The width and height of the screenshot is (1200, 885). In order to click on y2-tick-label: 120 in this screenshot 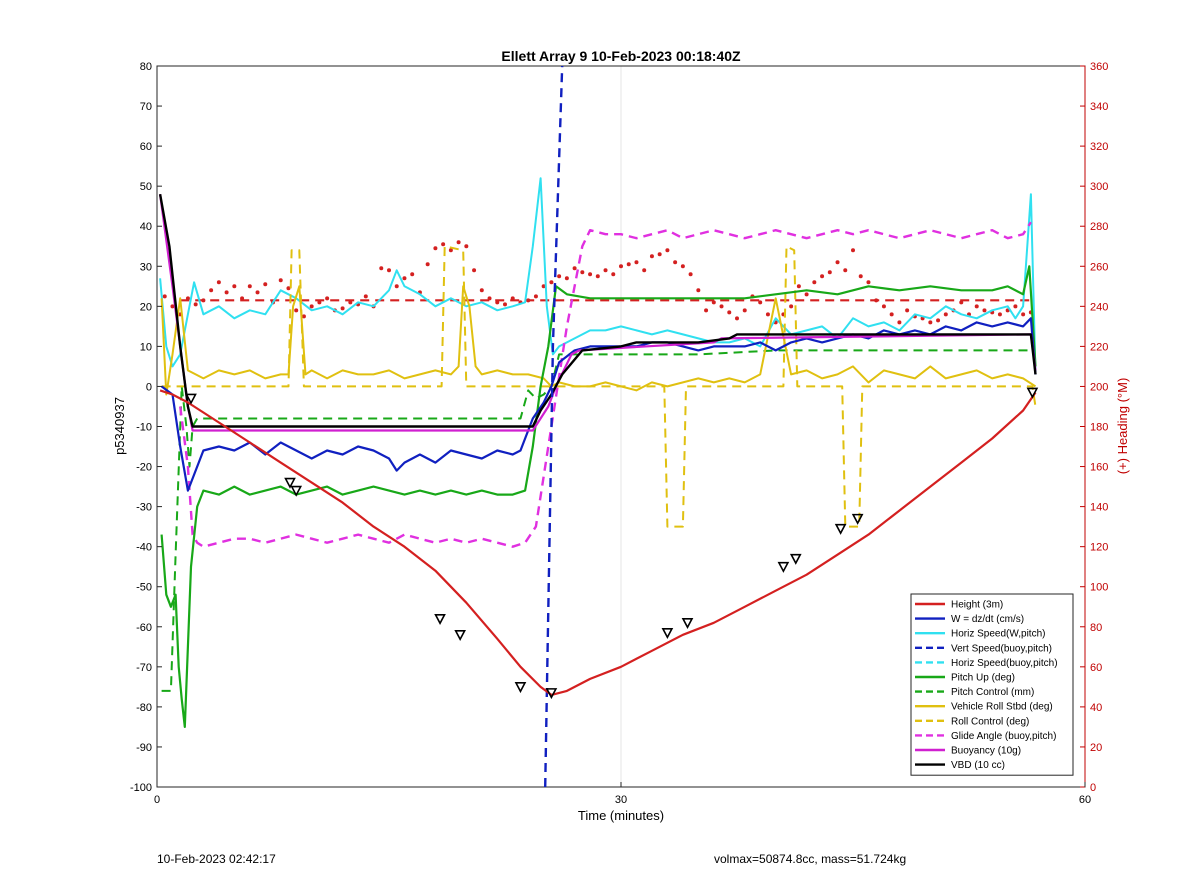, I will do `click(1099, 548)`.